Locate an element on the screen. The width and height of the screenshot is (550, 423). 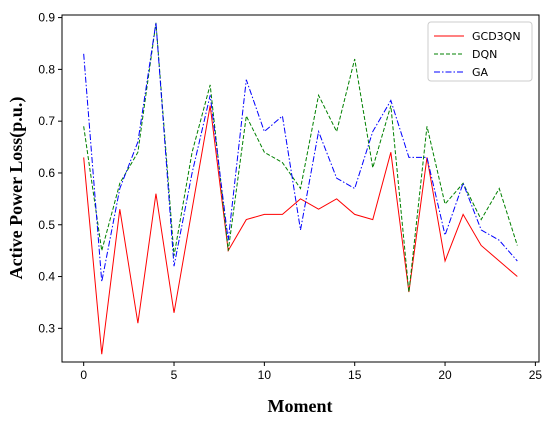
x-tick-label: 0 is located at coordinates (83, 375).